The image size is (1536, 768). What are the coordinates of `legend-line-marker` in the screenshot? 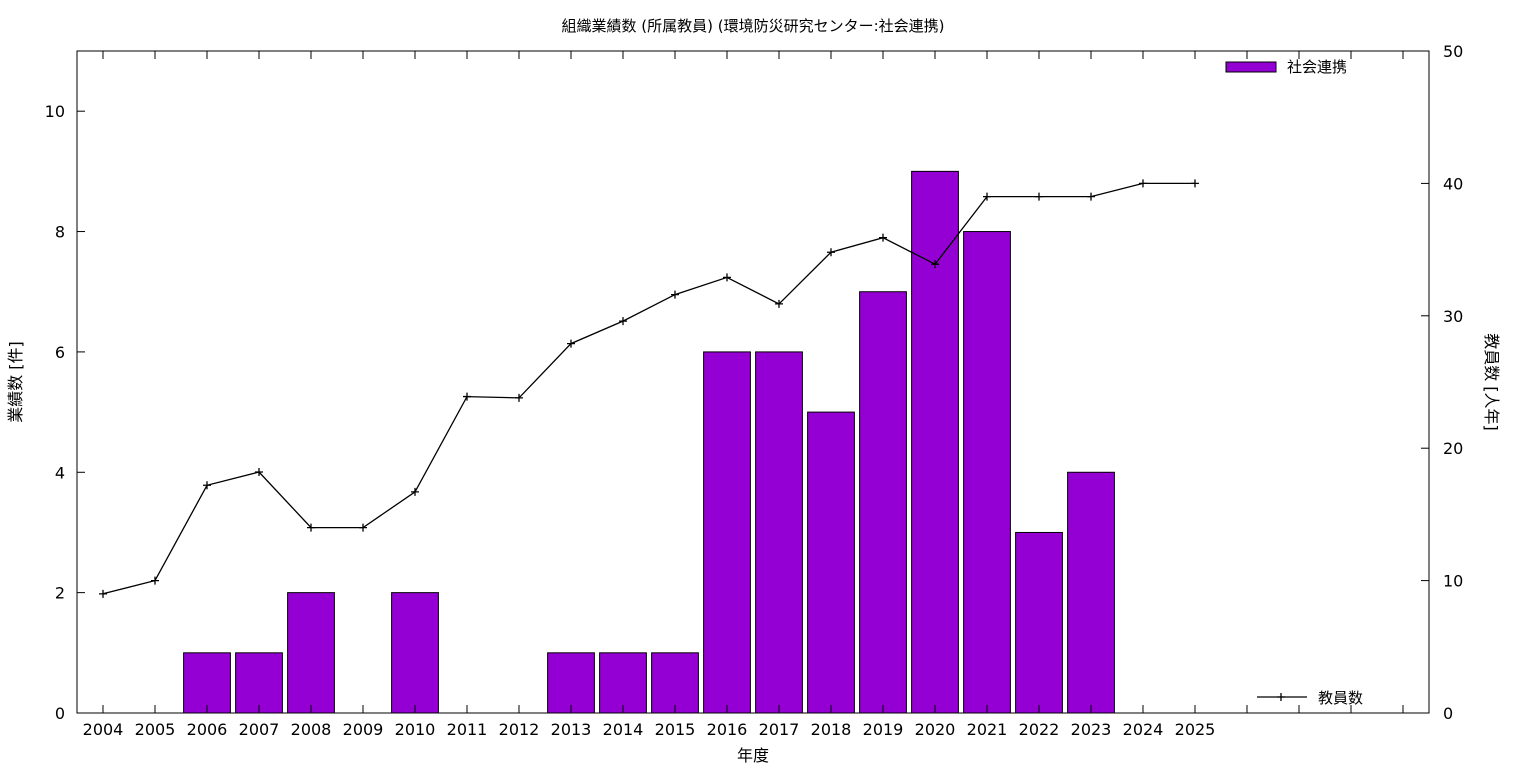 It's located at (1281, 697).